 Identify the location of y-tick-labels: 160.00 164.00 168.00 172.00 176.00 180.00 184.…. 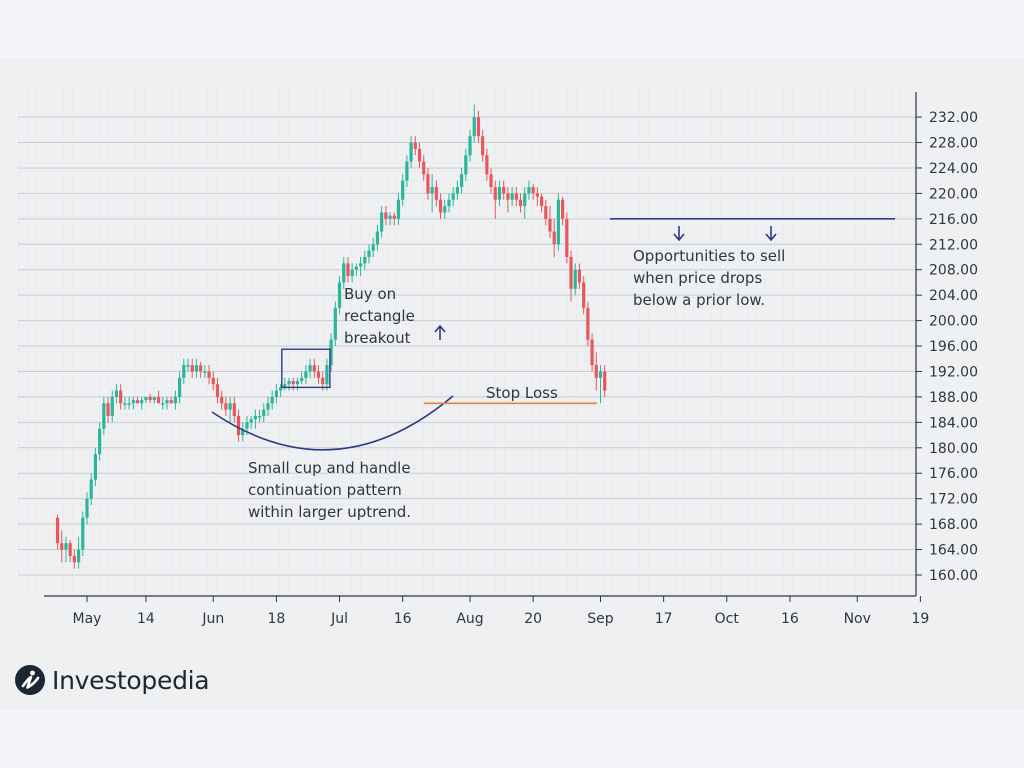
(947, 347).